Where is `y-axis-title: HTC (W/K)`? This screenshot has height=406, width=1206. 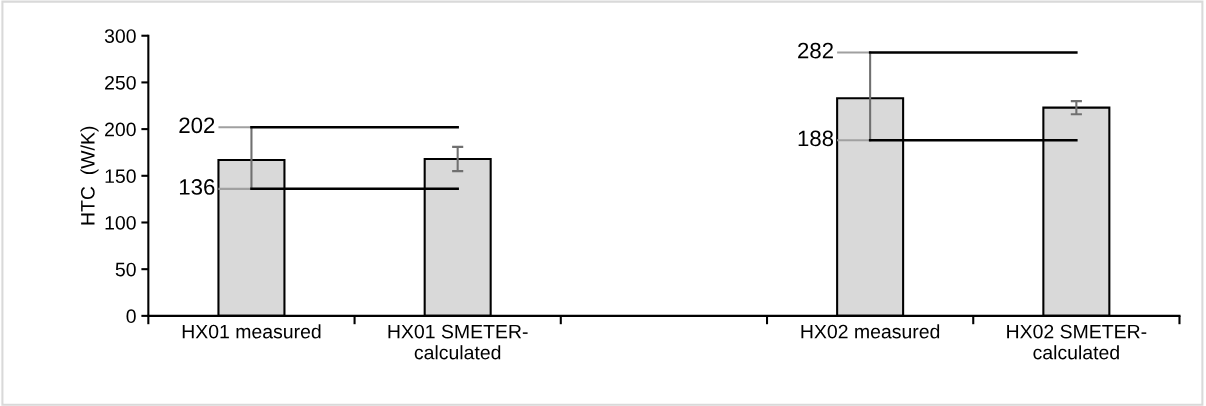
y-axis-title: HTC (W/K) is located at coordinates (89, 175).